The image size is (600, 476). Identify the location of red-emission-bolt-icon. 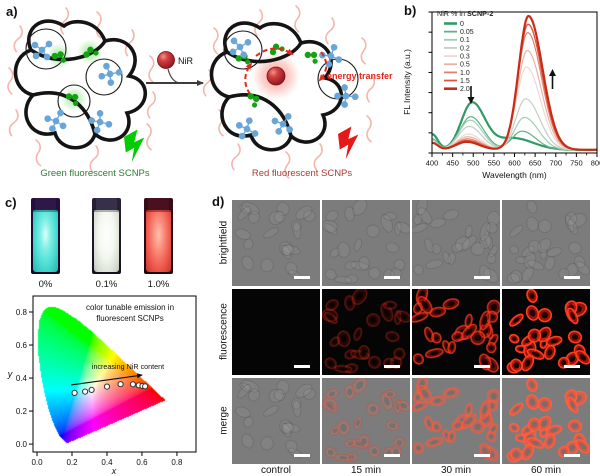
(349, 143).